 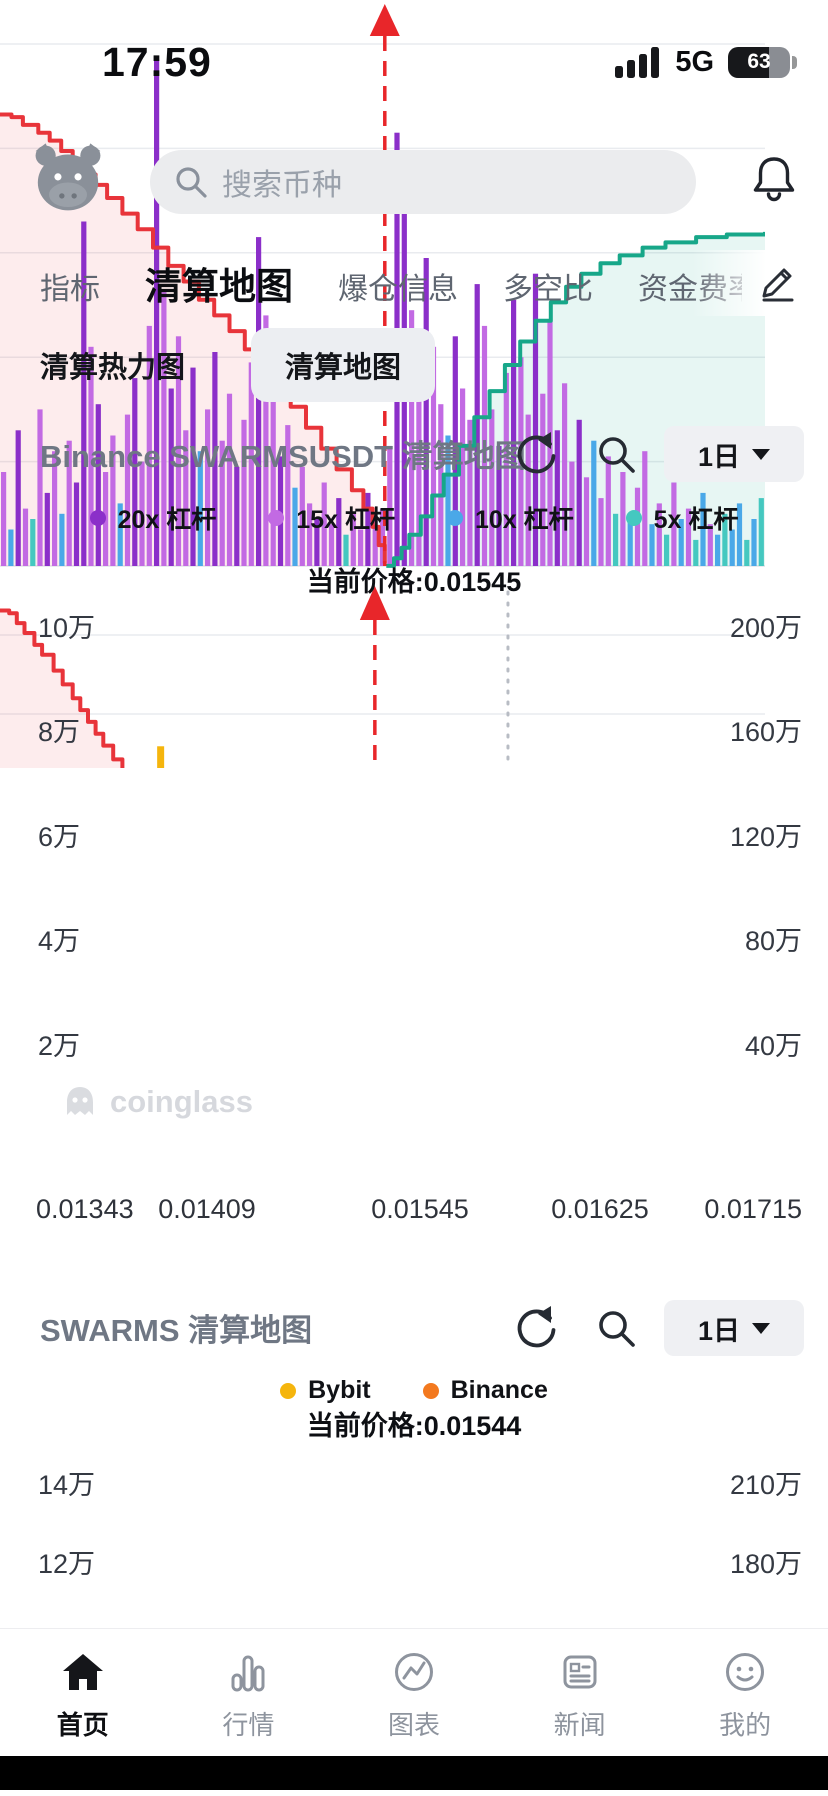 I want to click on chart1-title: Binance SWARMSUSDT 清算地图, so click(x=283, y=456).